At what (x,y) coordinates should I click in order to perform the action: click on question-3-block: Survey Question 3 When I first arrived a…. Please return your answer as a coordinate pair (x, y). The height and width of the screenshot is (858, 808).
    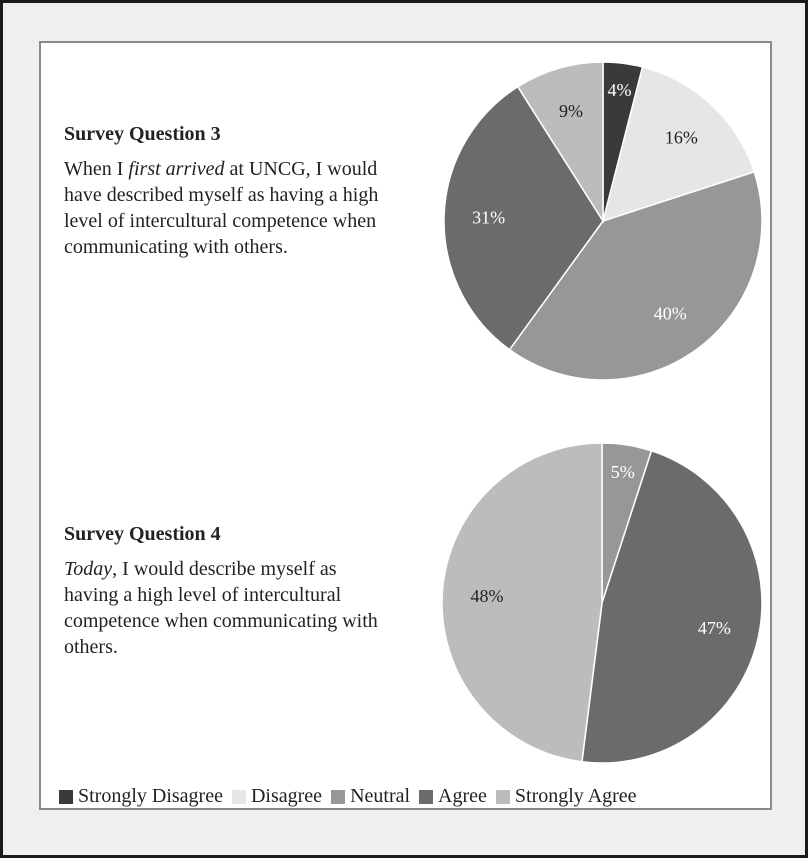
    Looking at the image, I should click on (224, 191).